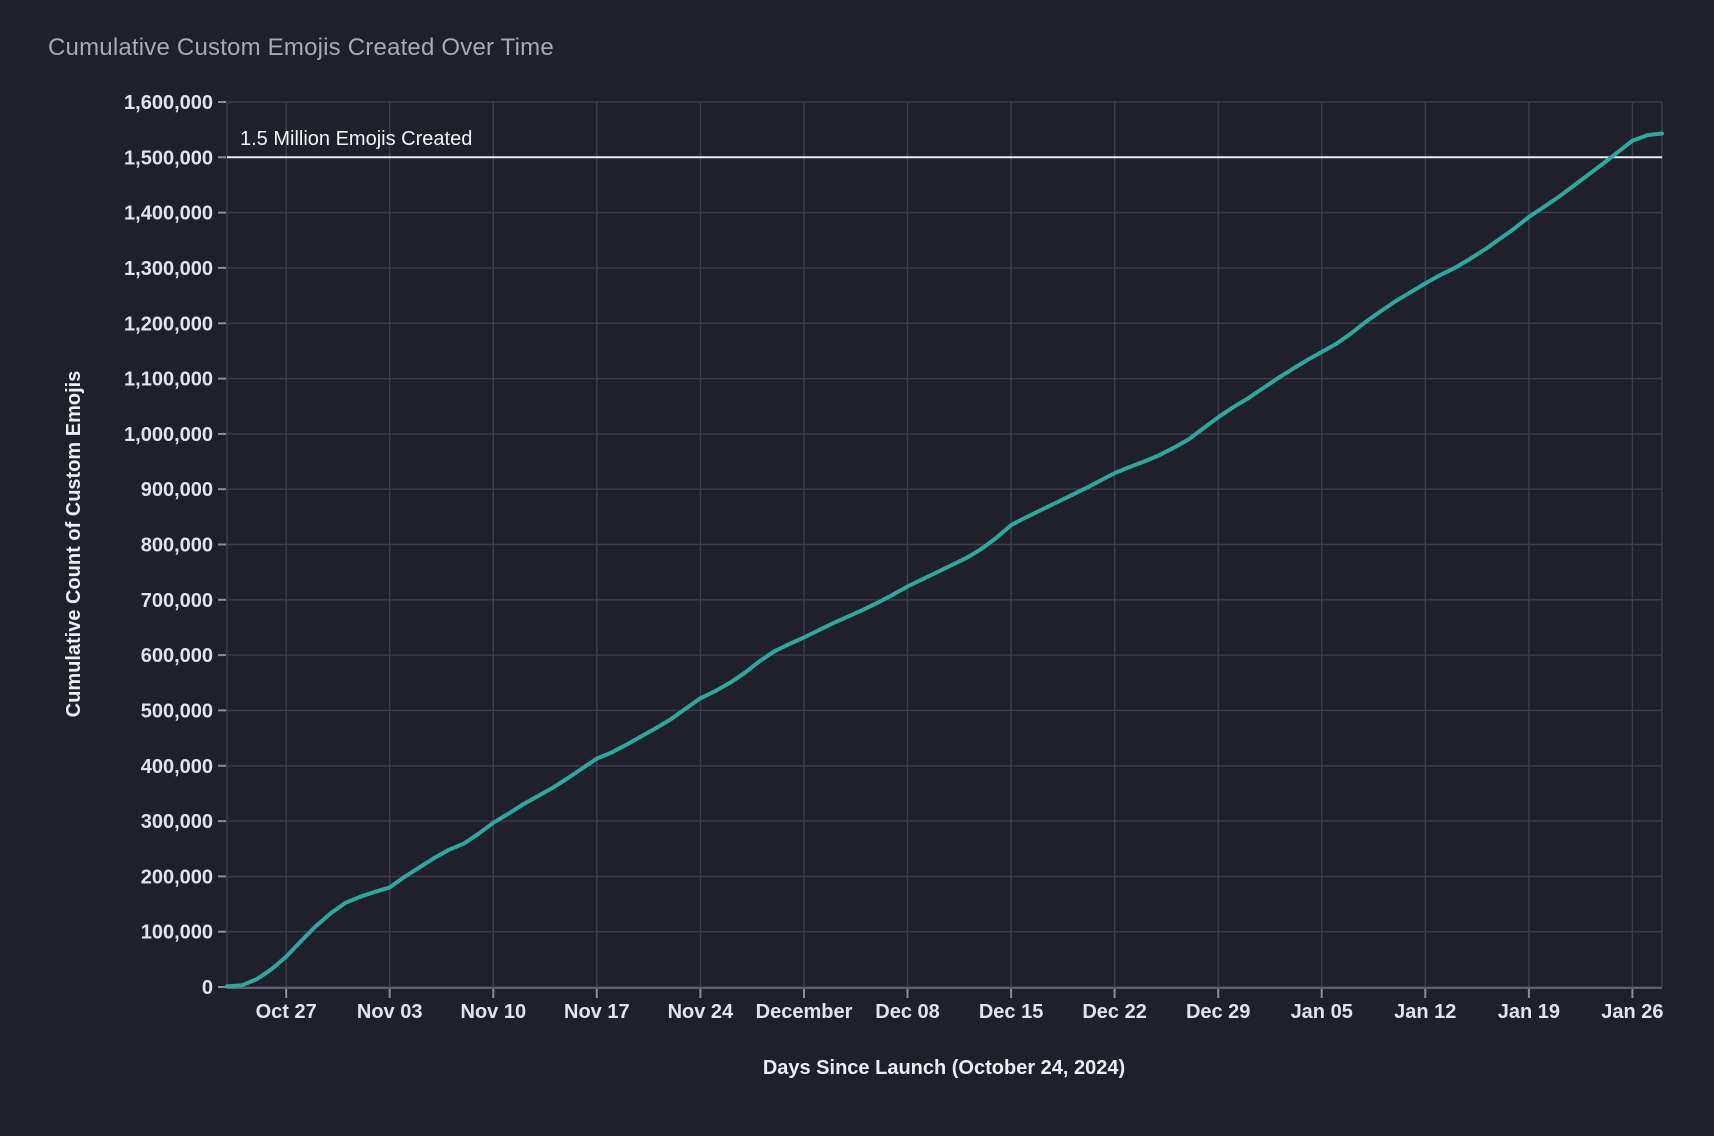 The width and height of the screenshot is (1714, 1136). Describe the element at coordinates (1632, 1012) in the screenshot. I see `x-tick-label: Jan 26` at that location.